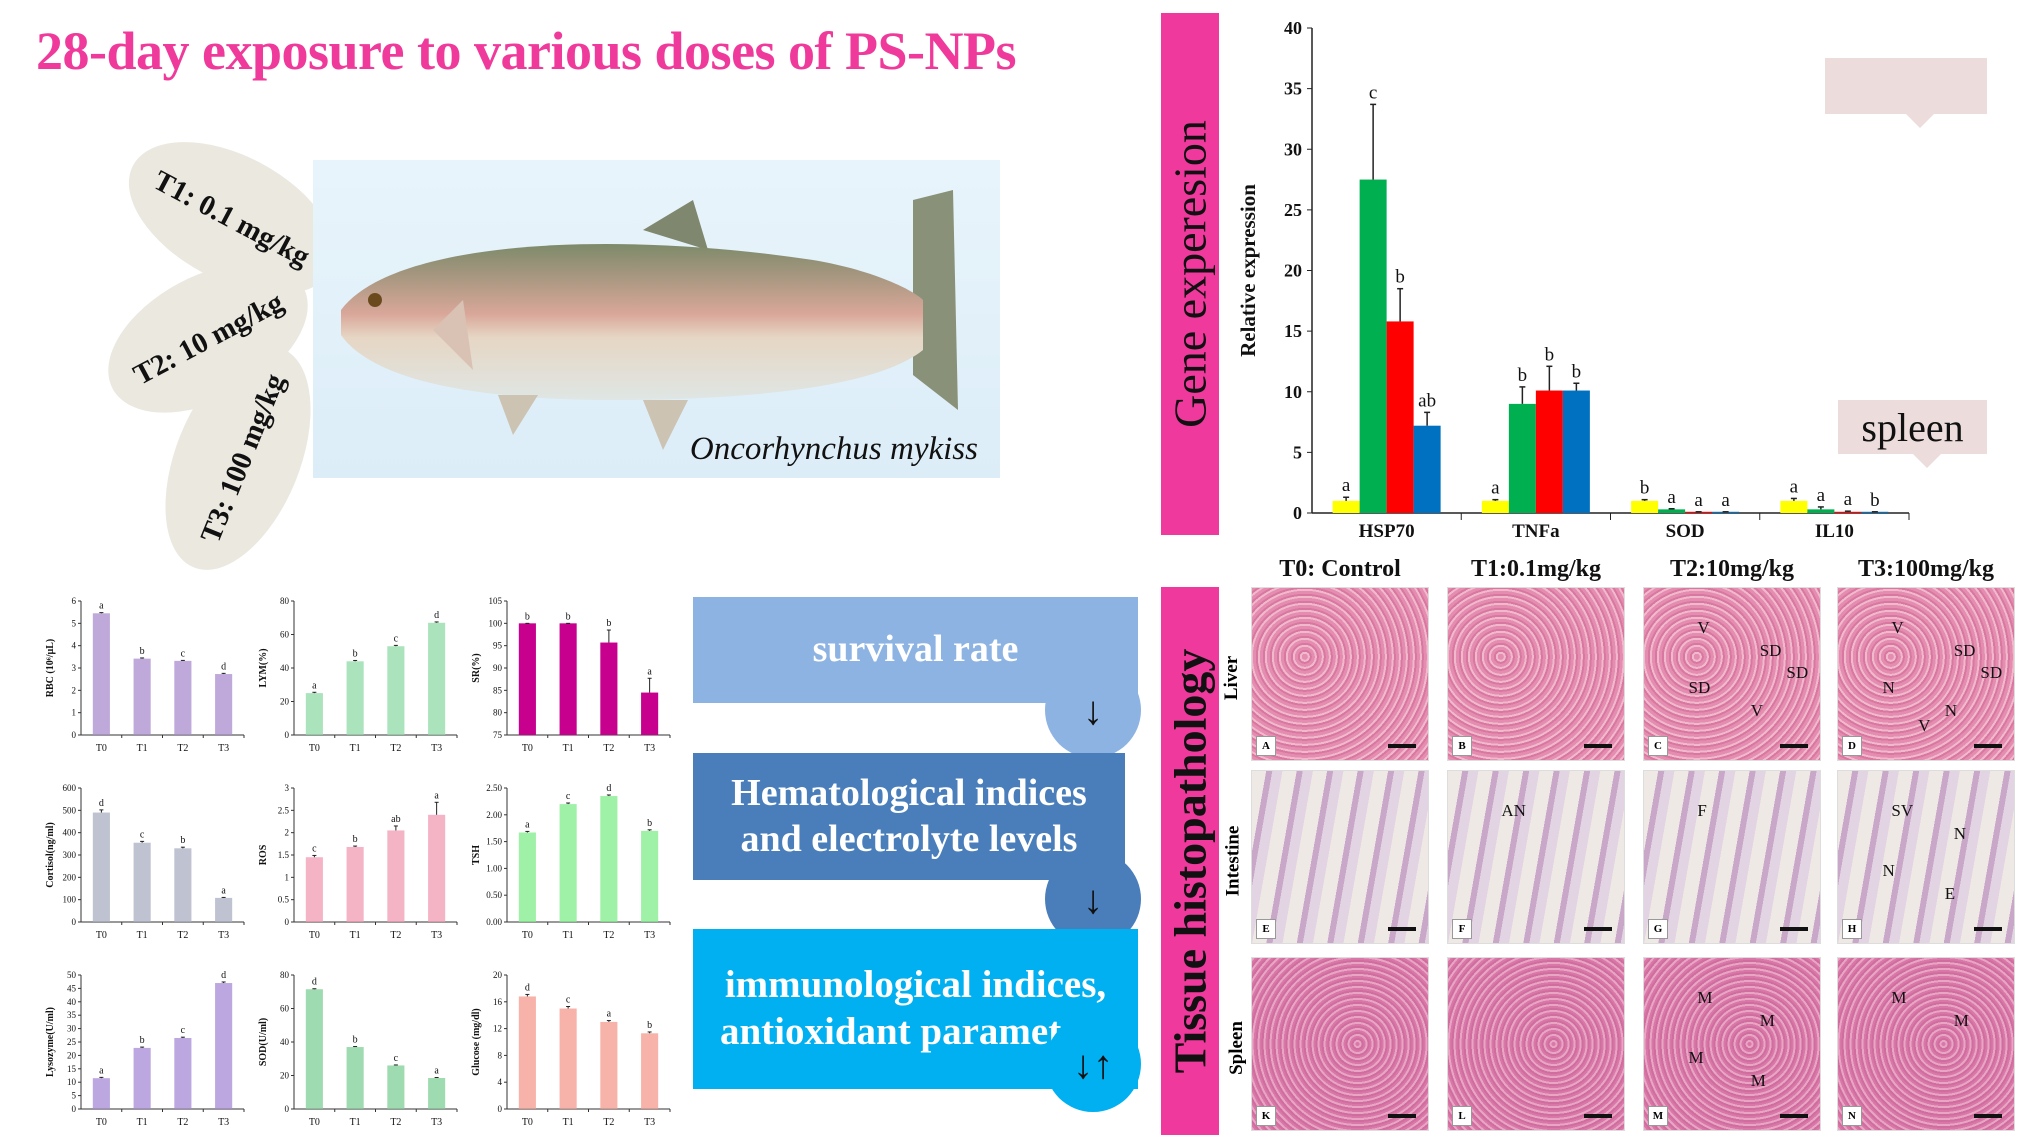 This screenshot has width=2022, height=1141. Describe the element at coordinates (232, 218) in the screenshot. I see `dose-bubble-t1` at that location.